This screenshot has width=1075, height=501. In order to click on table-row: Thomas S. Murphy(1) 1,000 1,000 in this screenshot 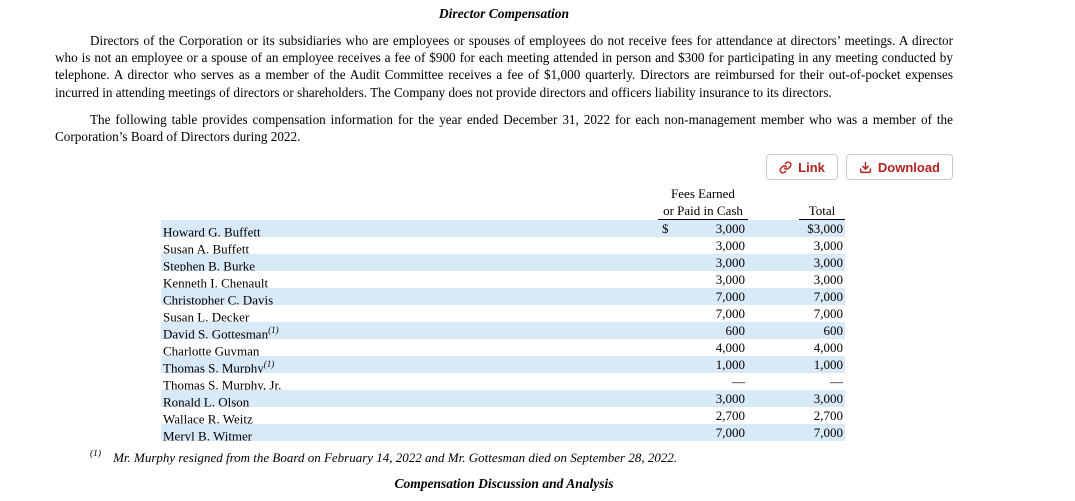, I will do `click(503, 365)`.